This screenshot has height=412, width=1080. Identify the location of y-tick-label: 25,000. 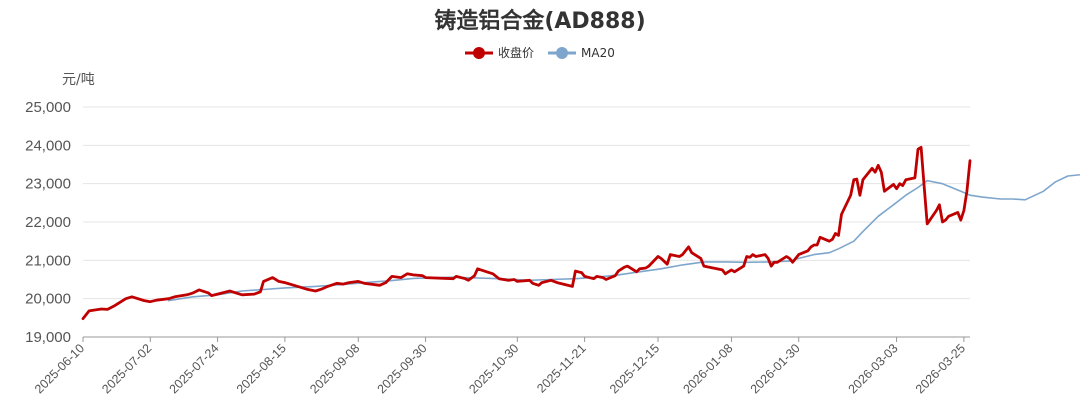
(48, 107).